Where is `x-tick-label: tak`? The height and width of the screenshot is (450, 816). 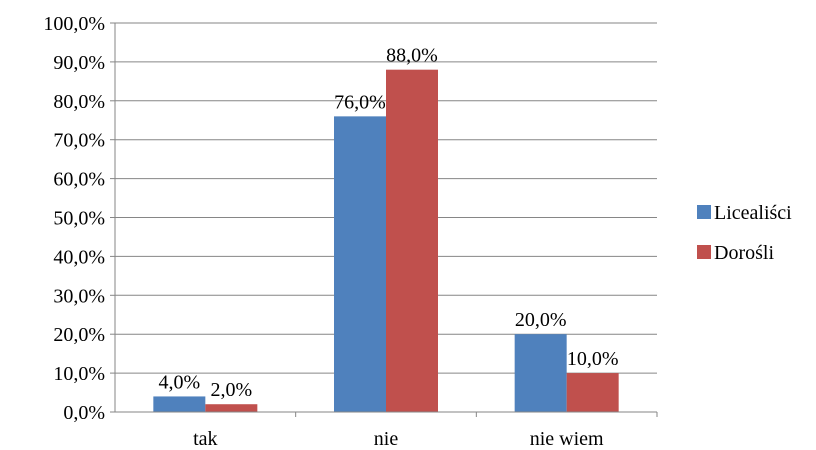
x-tick-label: tak is located at coordinates (205, 439).